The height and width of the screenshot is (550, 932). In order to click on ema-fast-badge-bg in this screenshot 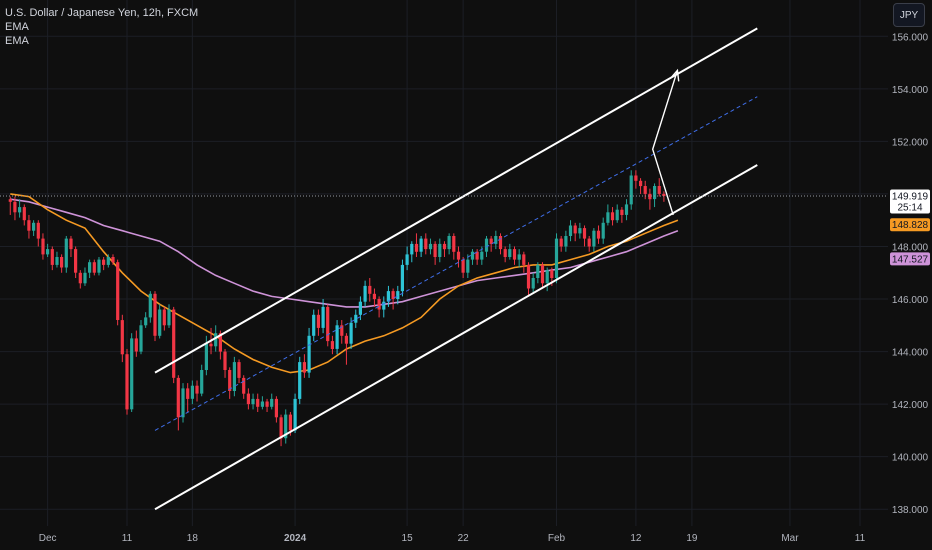, I will do `click(910, 225)`.